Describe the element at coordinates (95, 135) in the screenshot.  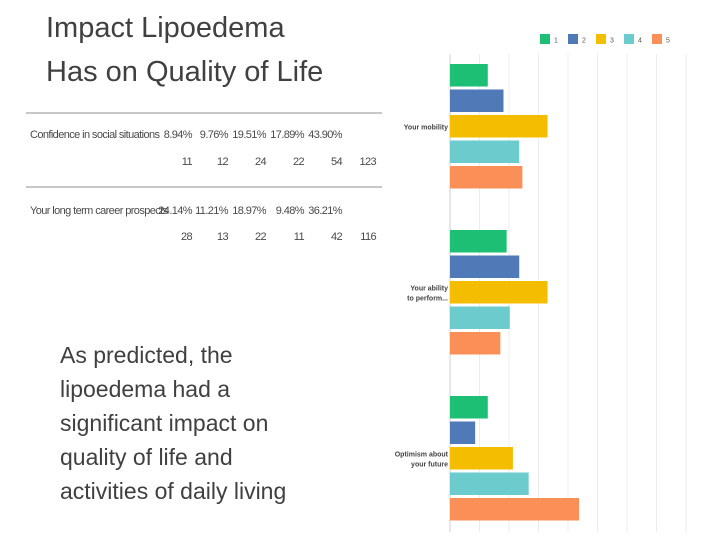
I see `table-row-label: Confidence in social situations` at that location.